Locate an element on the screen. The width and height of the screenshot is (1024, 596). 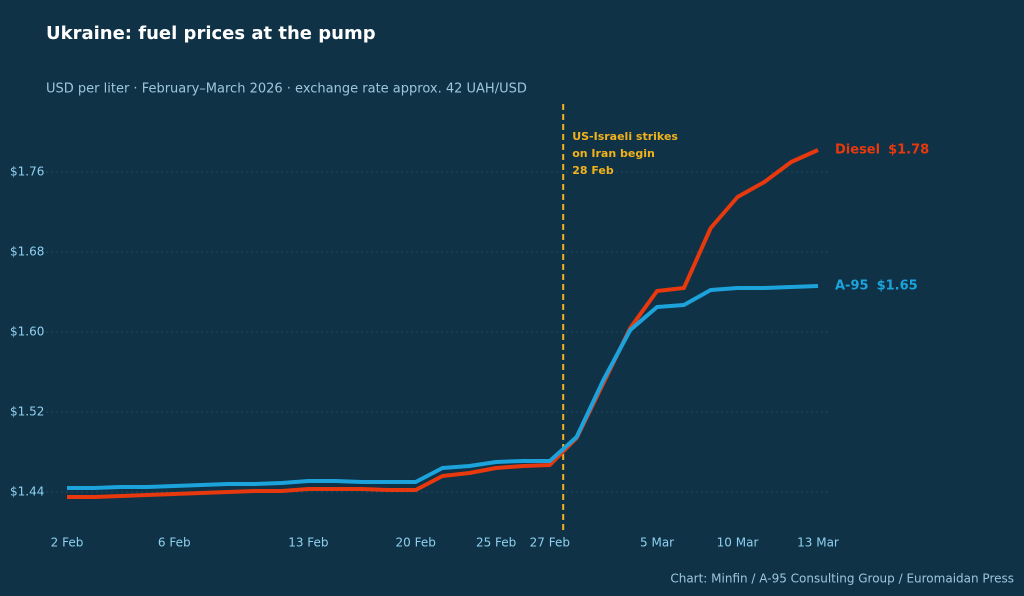
x-tick-label: 25 Feb is located at coordinates (496, 543).